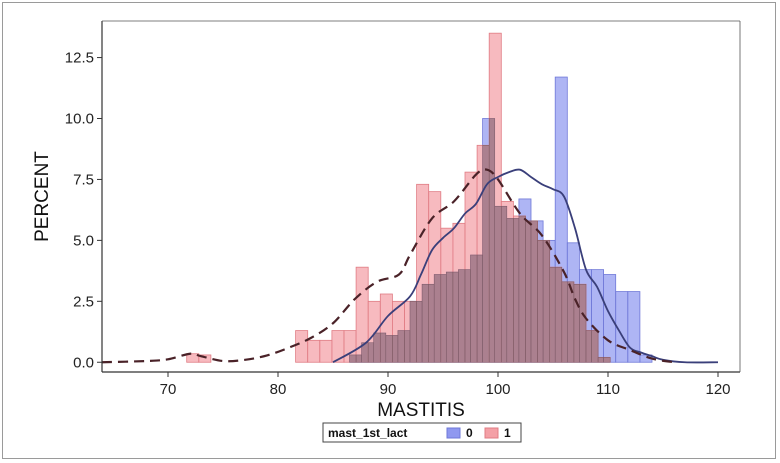 This screenshot has width=780, height=463. Describe the element at coordinates (421, 410) in the screenshot. I see `x-axis-title: MASTITIS` at that location.